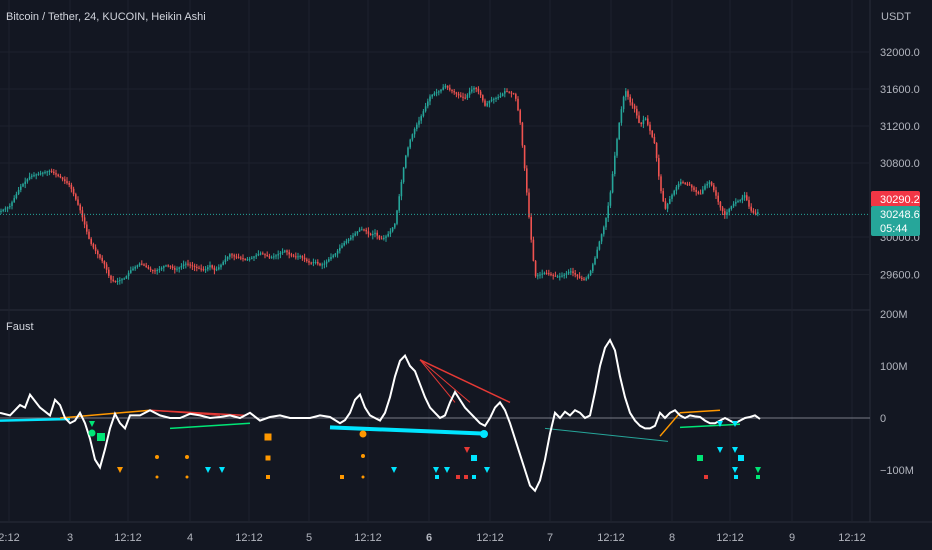  What do you see at coordinates (897, 393) in the screenshot?
I see `oscillator-axis: 200M 100M 0 −100M` at bounding box center [897, 393].